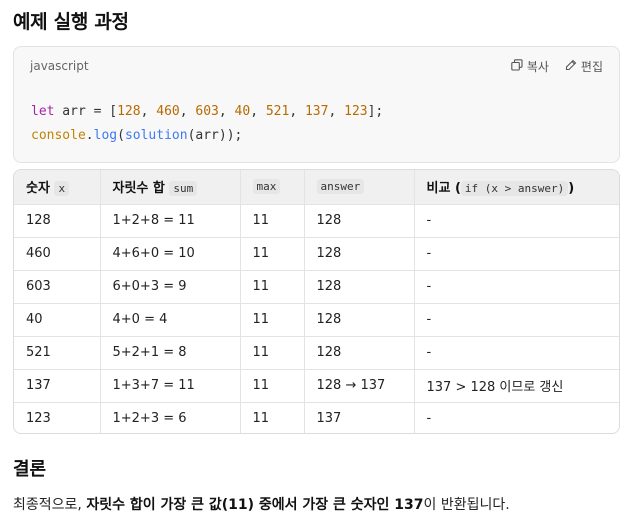 The height and width of the screenshot is (527, 637). Describe the element at coordinates (170, 417) in the screenshot. I see `table-cell: 1+2+3 = 6` at that location.